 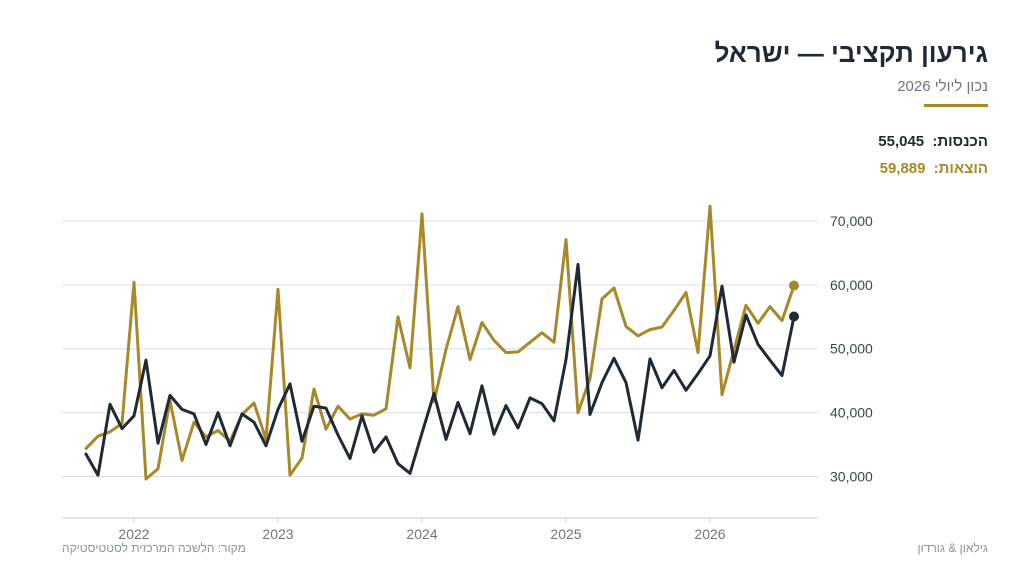 What do you see at coordinates (851, 53) in the screenshot?
I see `chart-title: גירעון תקציבי — ישראל` at bounding box center [851, 53].